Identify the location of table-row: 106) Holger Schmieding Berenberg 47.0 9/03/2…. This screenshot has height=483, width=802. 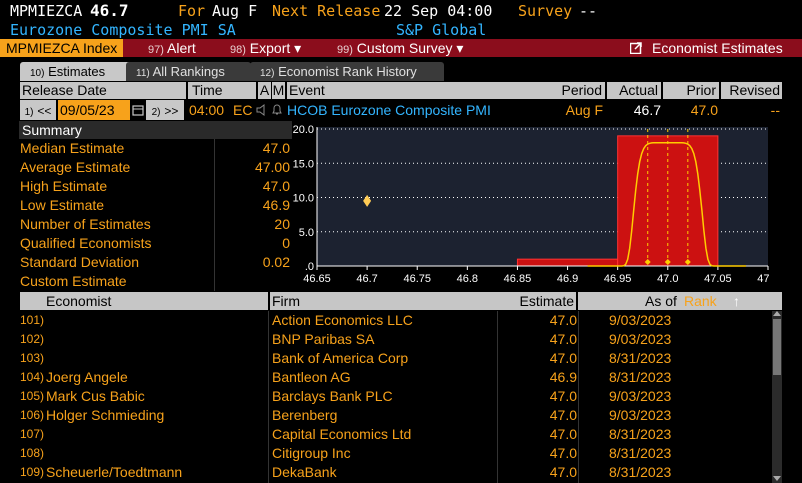
(401, 415).